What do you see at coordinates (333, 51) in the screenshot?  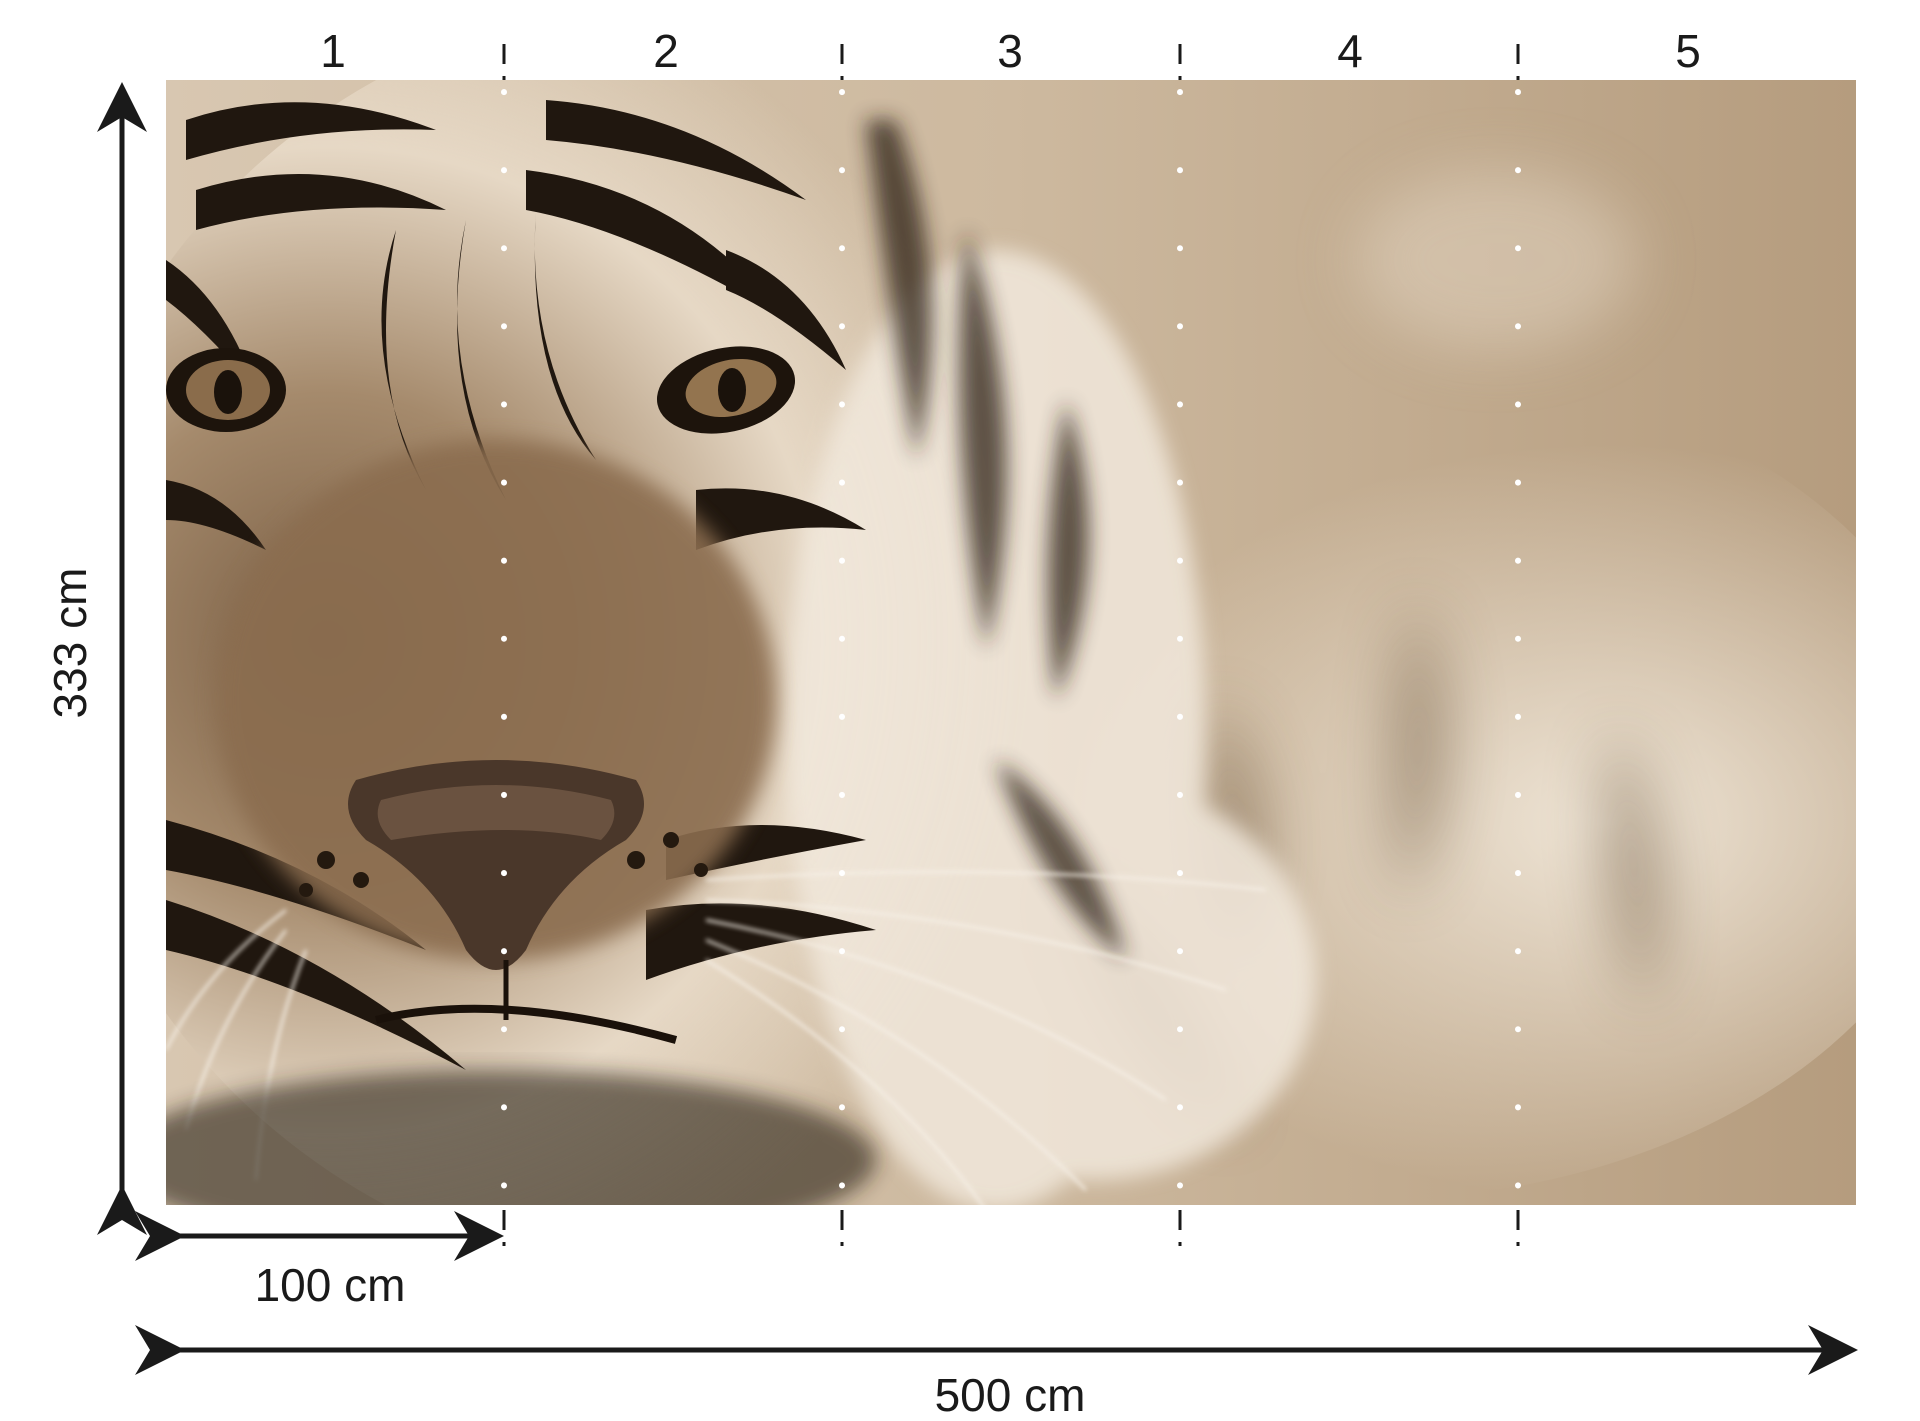 I see `panel-label-1: 1` at bounding box center [333, 51].